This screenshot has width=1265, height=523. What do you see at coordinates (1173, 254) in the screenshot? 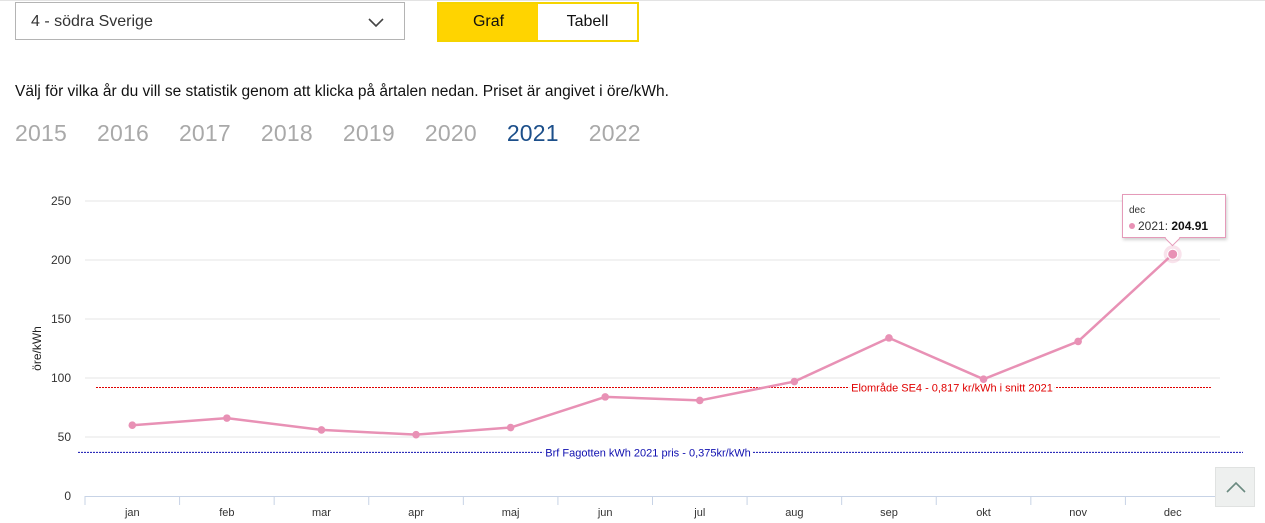
I see `data-point-dec` at bounding box center [1173, 254].